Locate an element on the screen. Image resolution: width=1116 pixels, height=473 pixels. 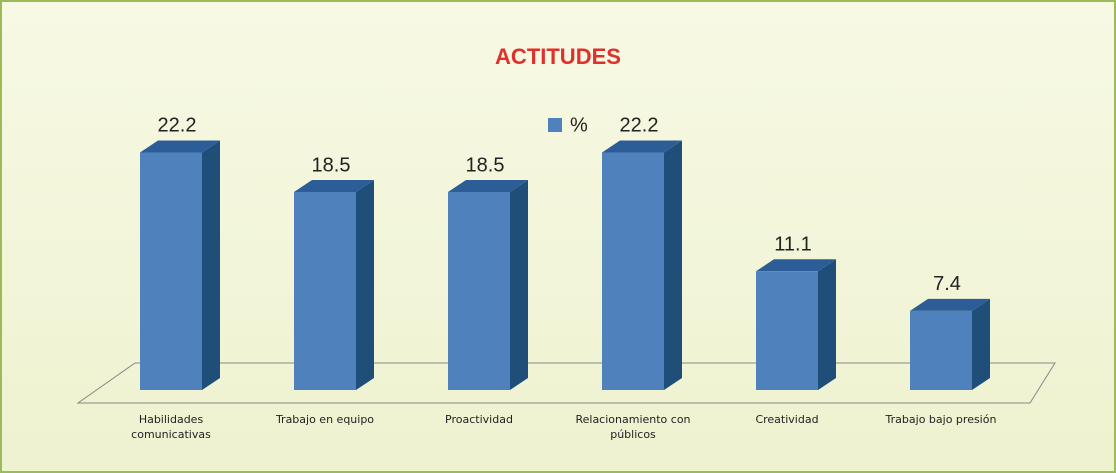
chart-title: ACTITUDES is located at coordinates (558, 56).